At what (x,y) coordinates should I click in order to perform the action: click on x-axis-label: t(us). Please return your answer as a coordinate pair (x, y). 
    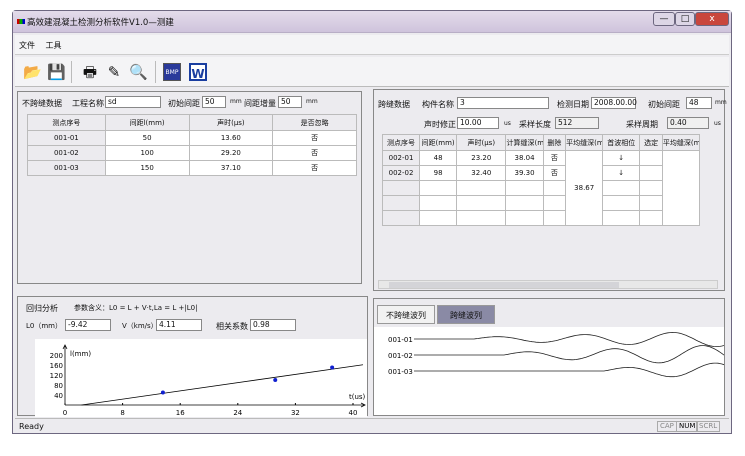
    Looking at the image, I should click on (357, 397).